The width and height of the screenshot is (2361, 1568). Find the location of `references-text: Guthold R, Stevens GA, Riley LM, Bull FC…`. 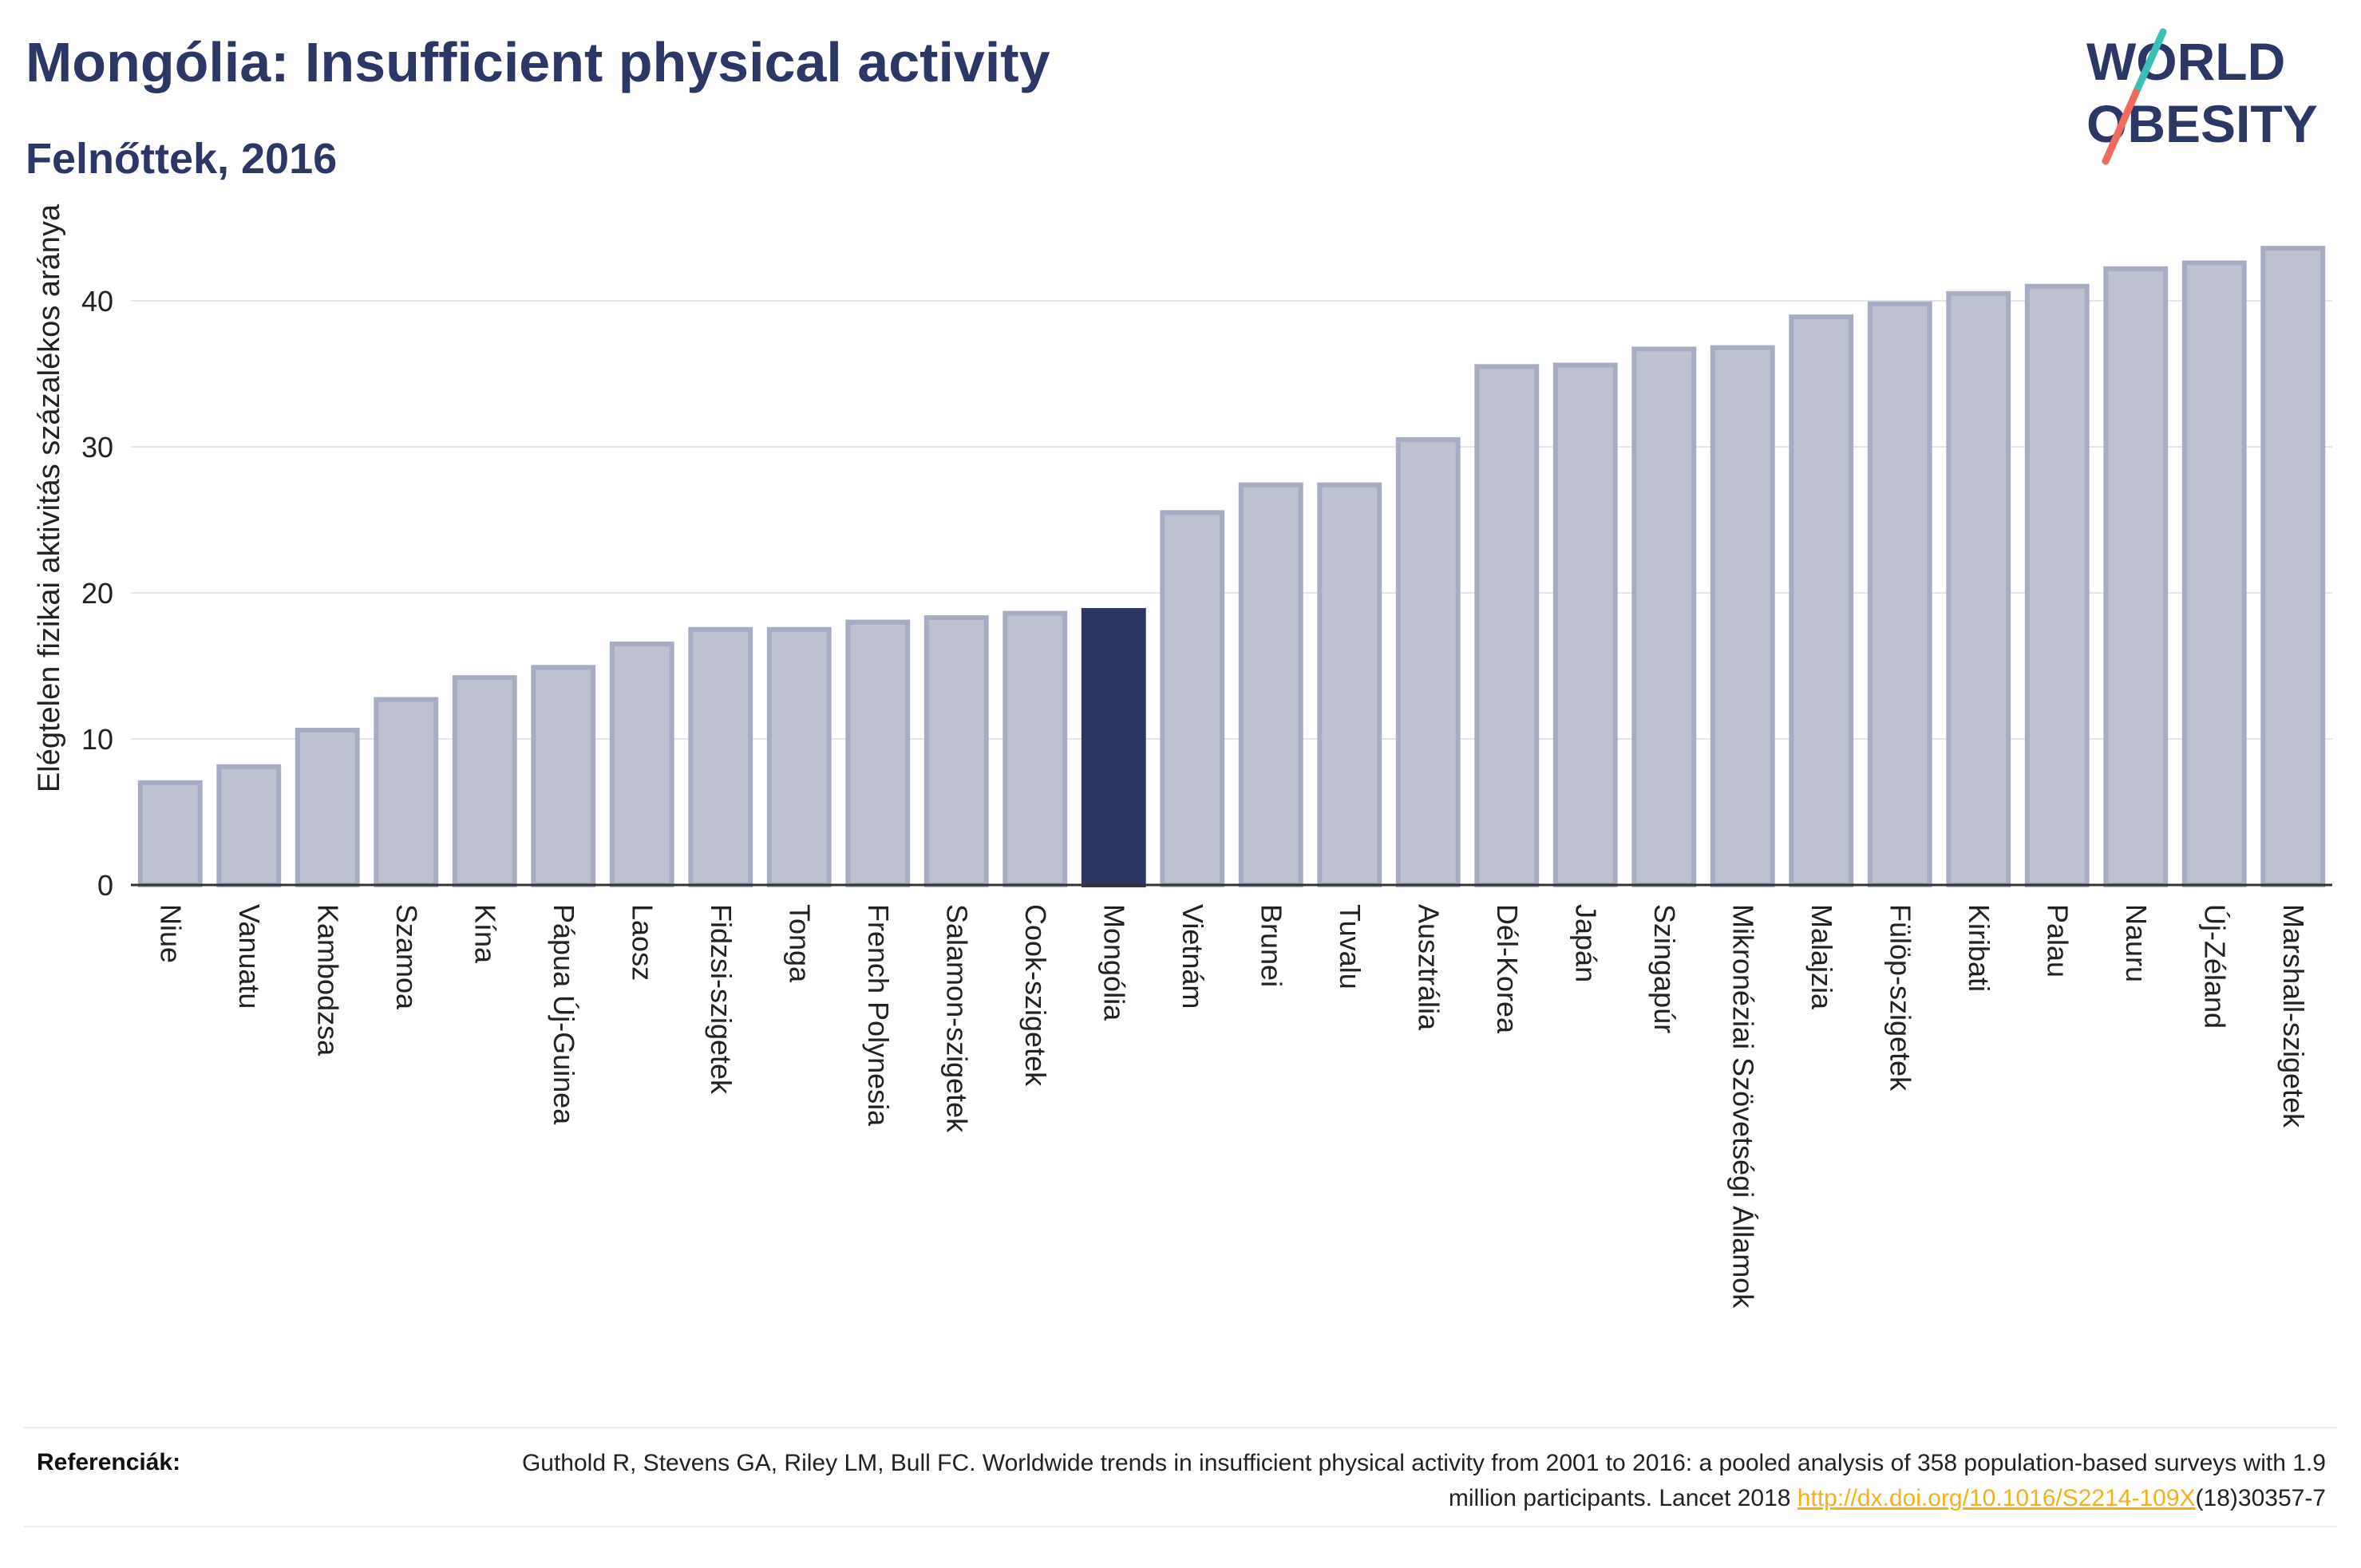

references-text: Guthold R, Stevens GA, Riley LM, Bull FC… is located at coordinates (1408, 1481).